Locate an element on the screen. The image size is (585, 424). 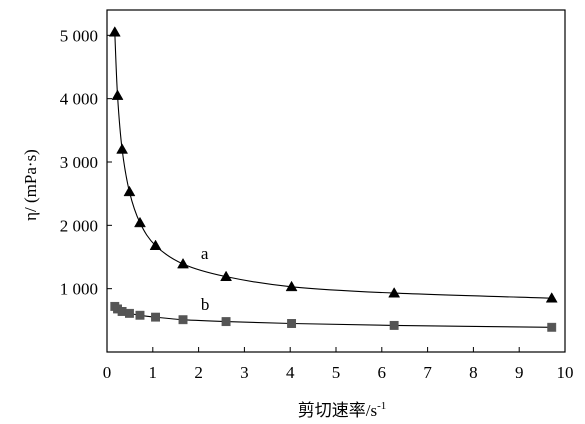
x-axis-title: 剪切速率/s-1 is located at coordinates (342, 410).